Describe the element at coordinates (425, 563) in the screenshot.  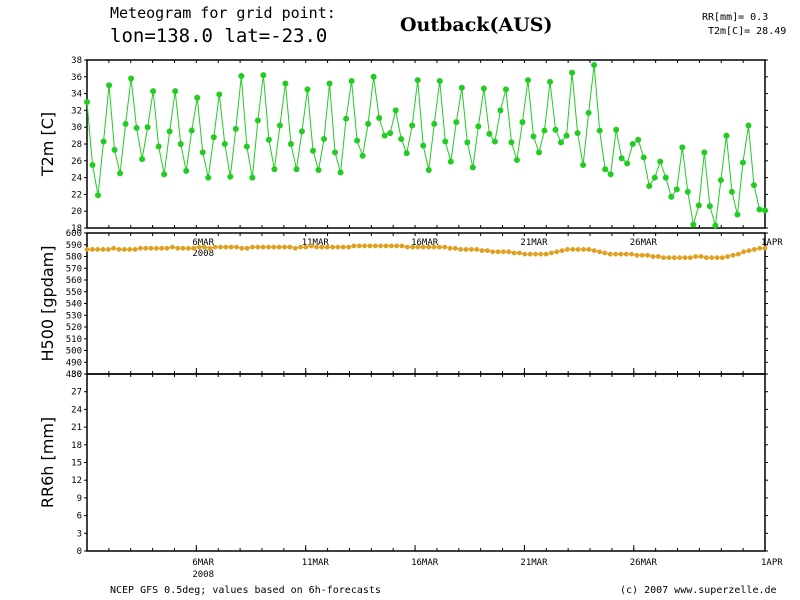
I see `date-label: 16MAR` at that location.